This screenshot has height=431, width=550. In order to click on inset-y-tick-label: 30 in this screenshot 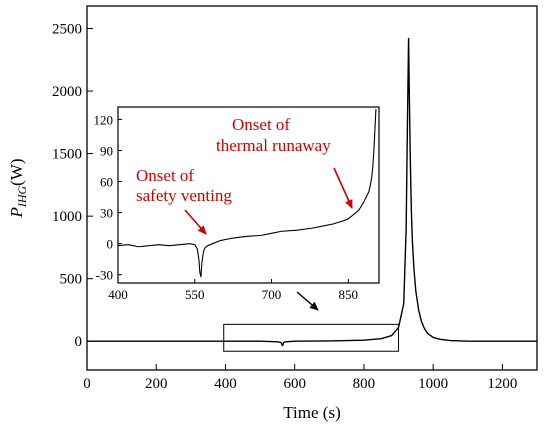, I will do `click(106, 213)`.